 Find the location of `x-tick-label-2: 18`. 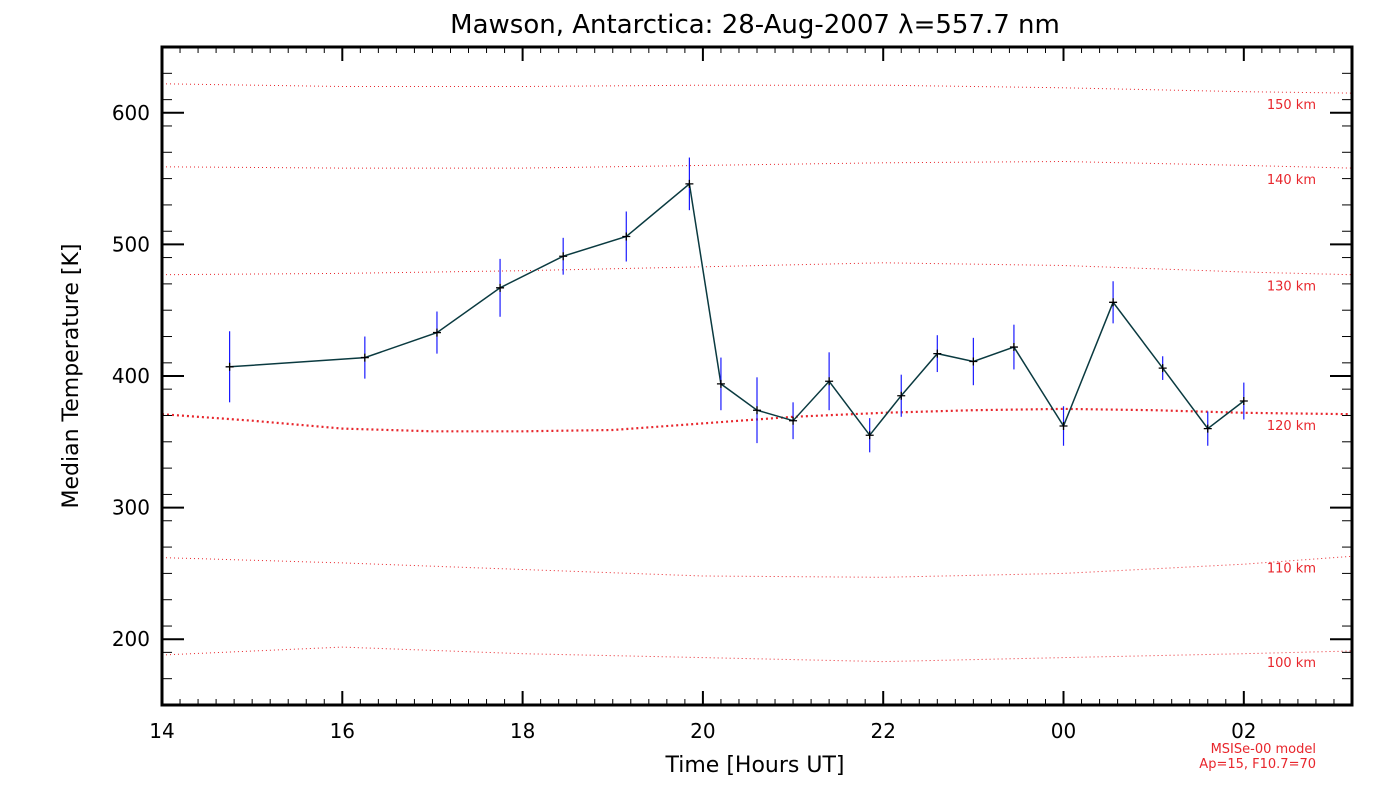

x-tick-label-2: 18 is located at coordinates (522, 731).